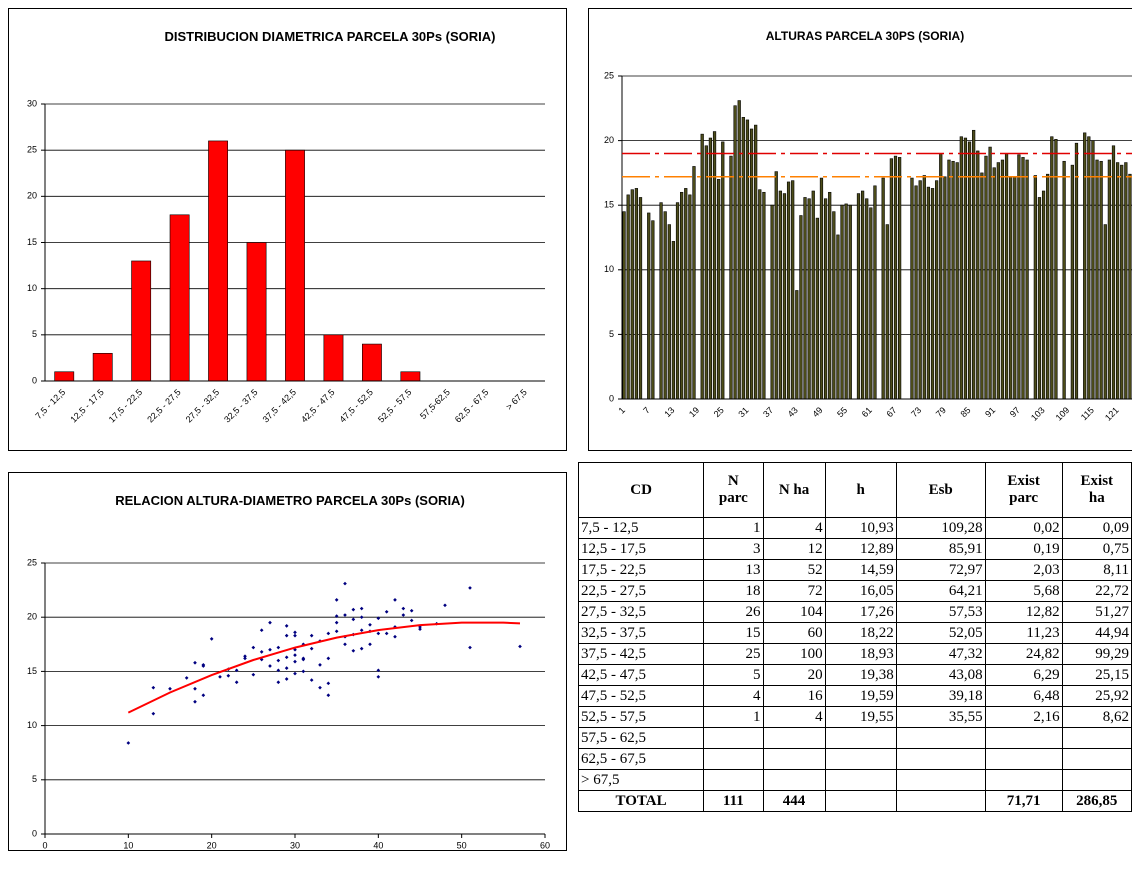 This screenshot has width=1132, height=871. Describe the element at coordinates (794, 490) in the screenshot. I see `header-cell: N ha` at that location.